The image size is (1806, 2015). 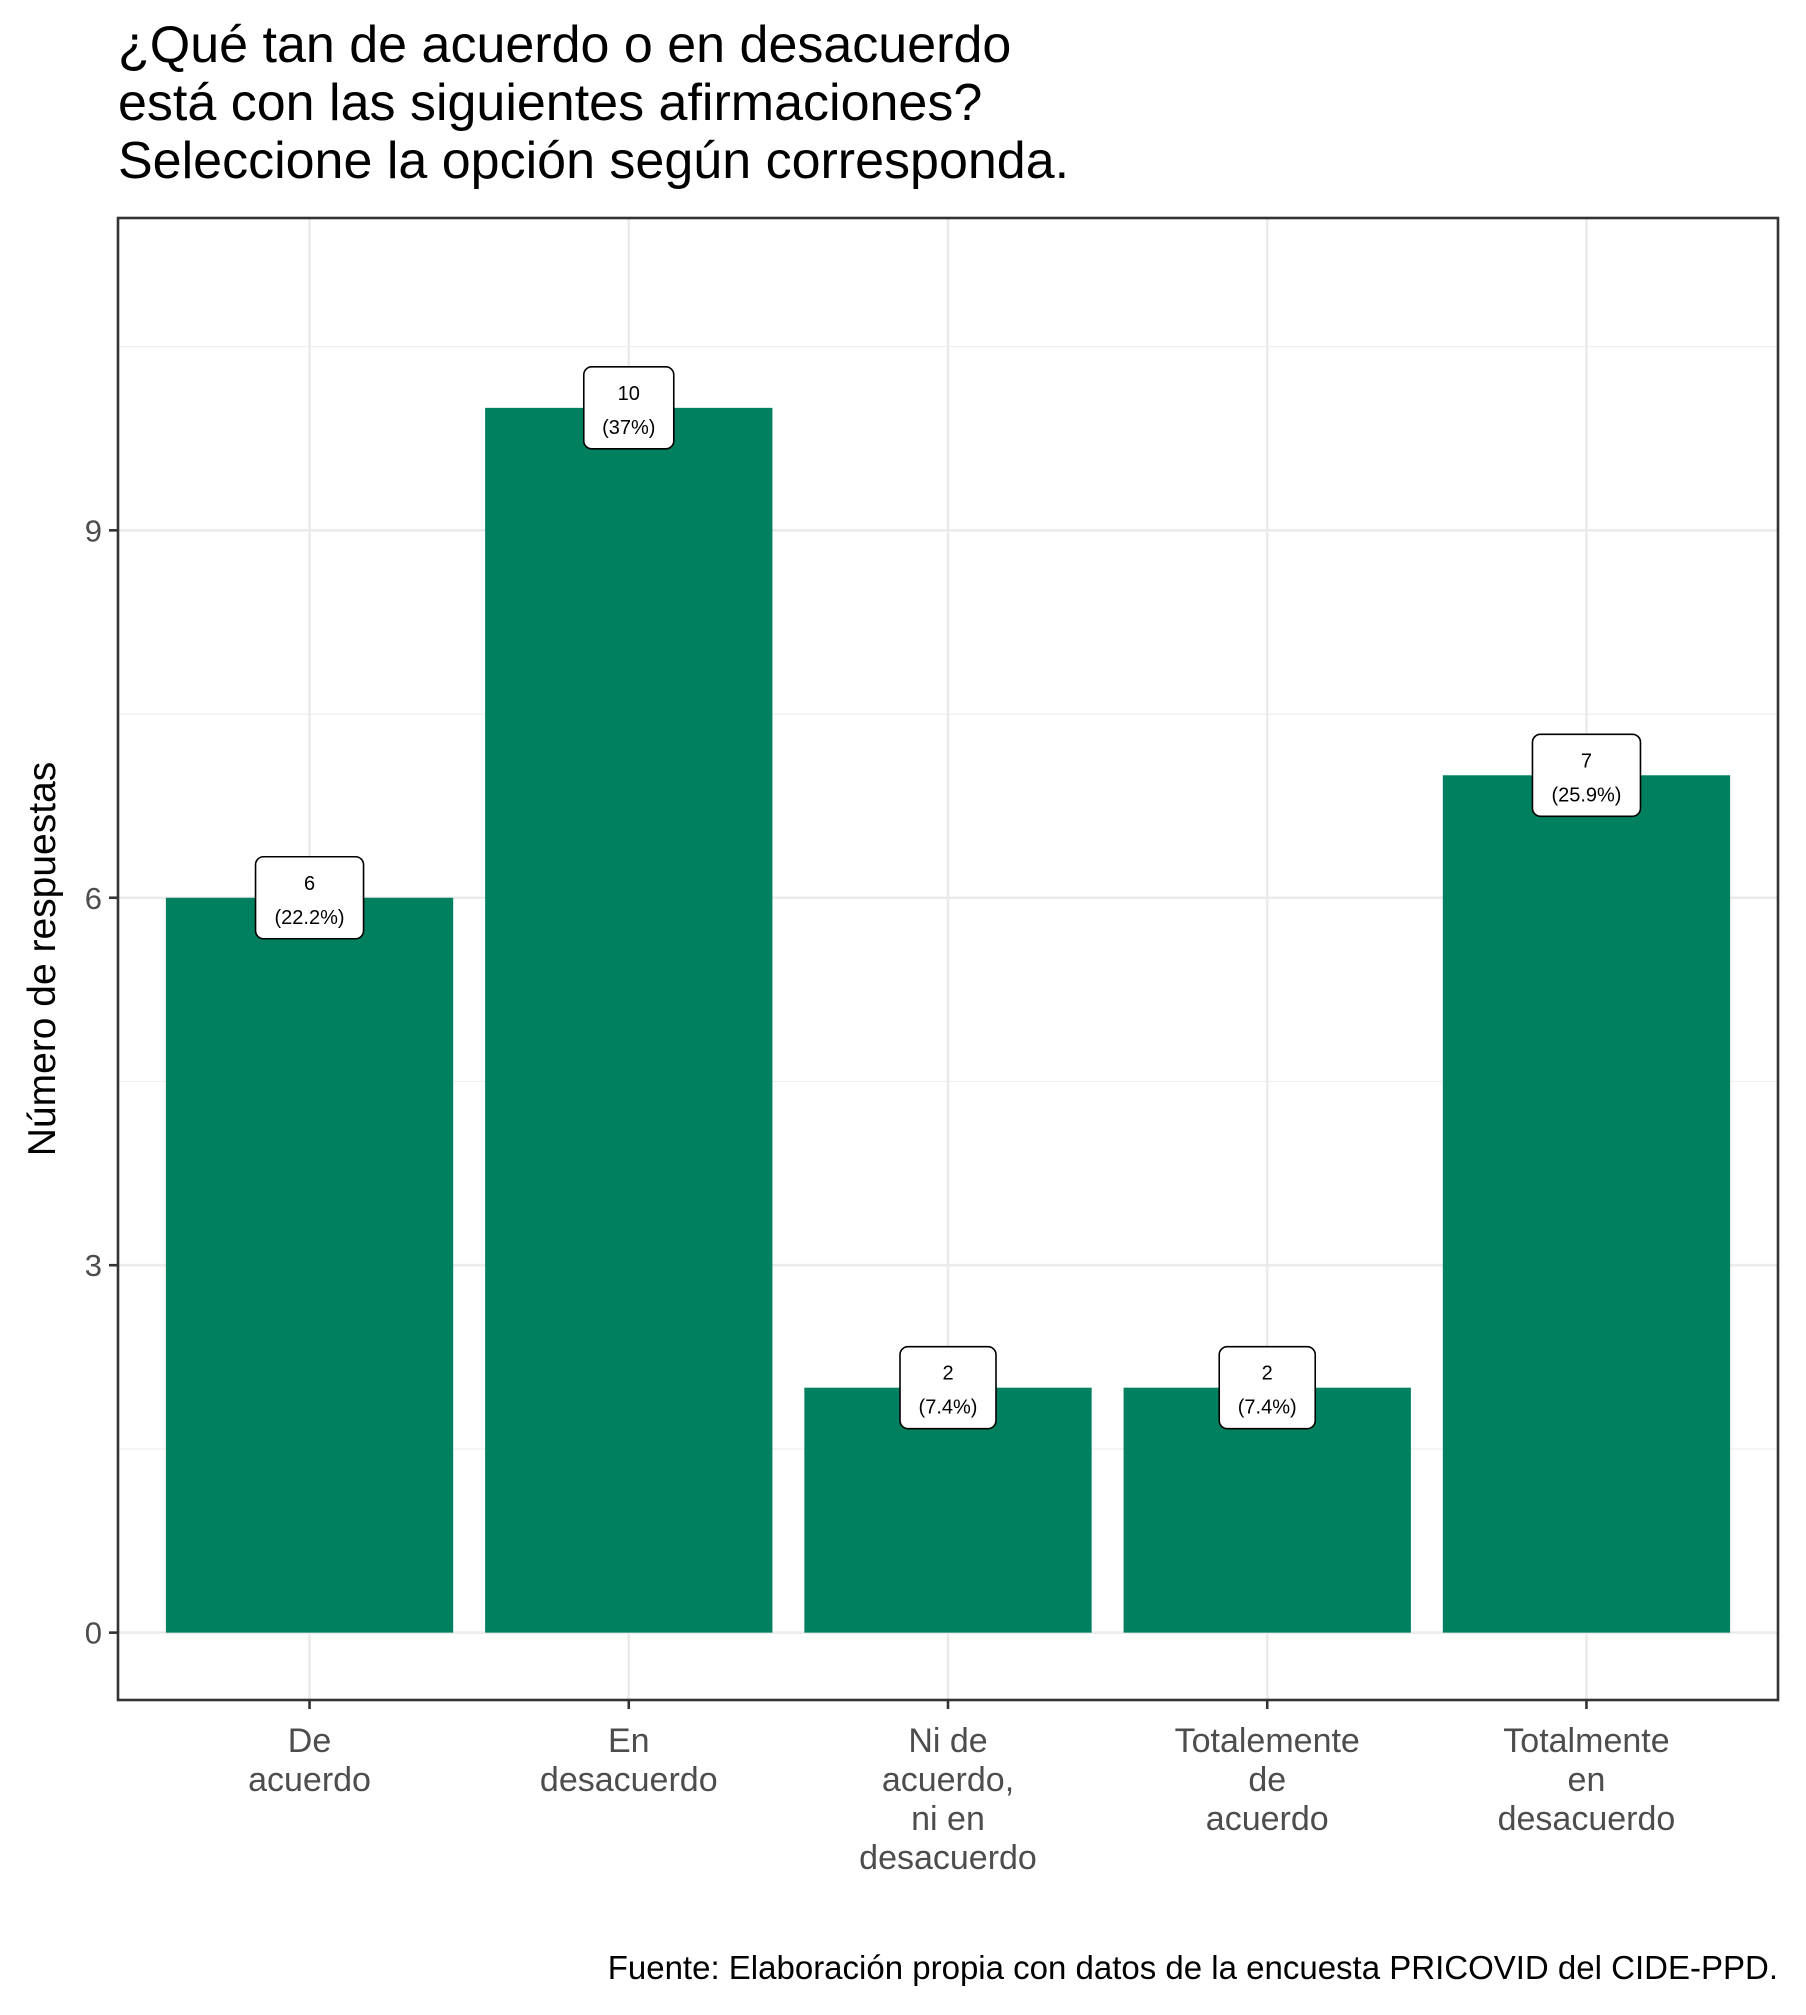 I want to click on x-tick-label: en, so click(x=1587, y=1780).